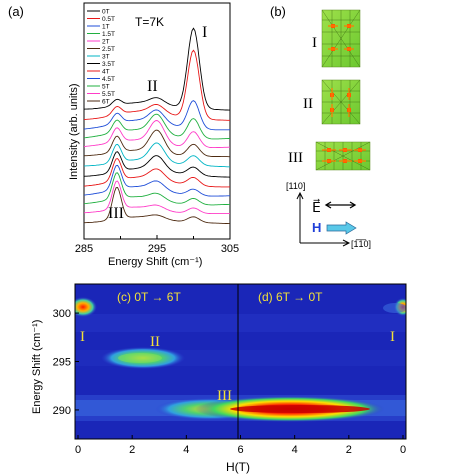  What do you see at coordinates (290, 297) in the screenshot?
I see `panel-d-label: (d) 6T → 0T` at bounding box center [290, 297].